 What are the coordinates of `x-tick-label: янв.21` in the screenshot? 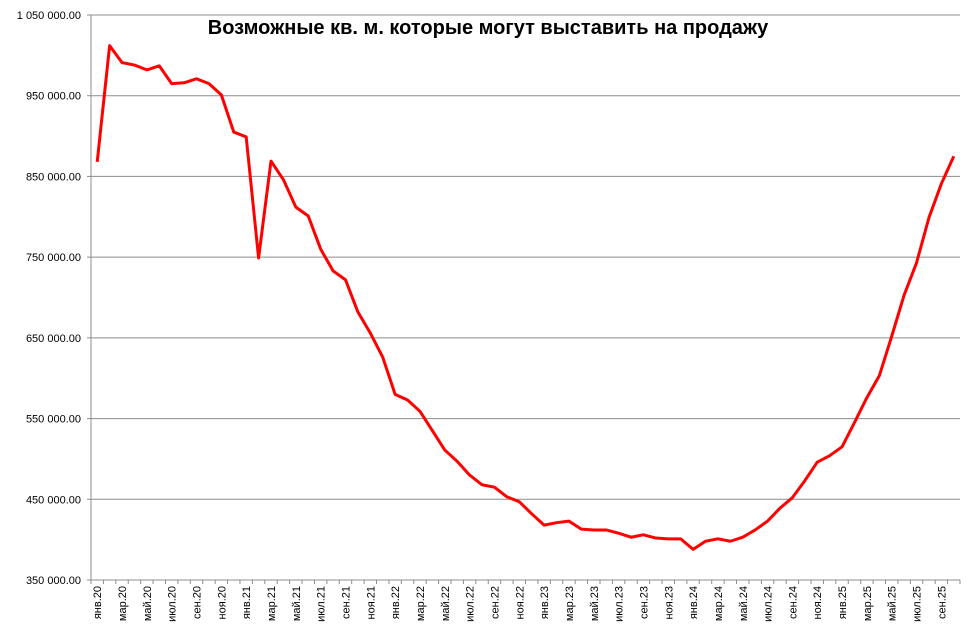 It's located at (247, 602).